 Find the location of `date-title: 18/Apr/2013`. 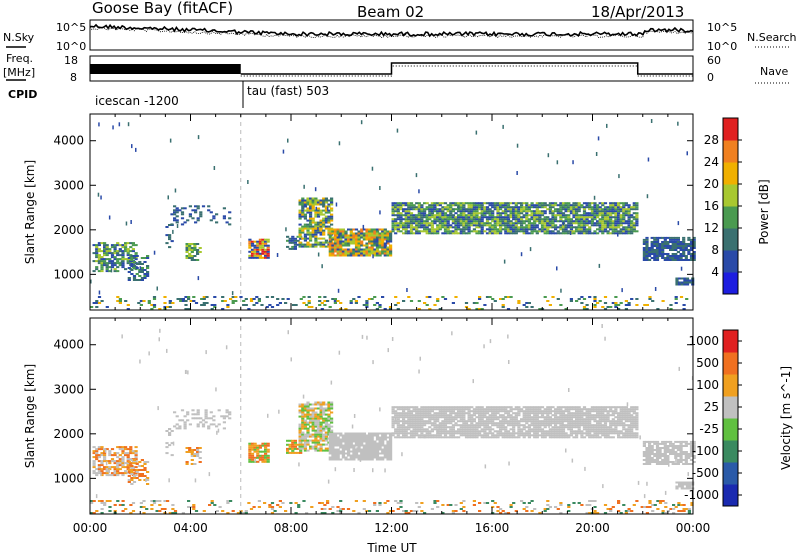

date-title: 18/Apr/2013 is located at coordinates (637, 12).